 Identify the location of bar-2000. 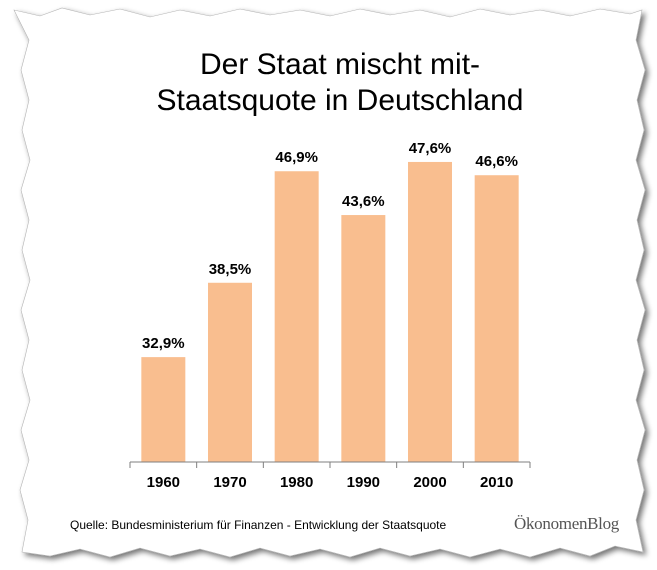
(430, 312).